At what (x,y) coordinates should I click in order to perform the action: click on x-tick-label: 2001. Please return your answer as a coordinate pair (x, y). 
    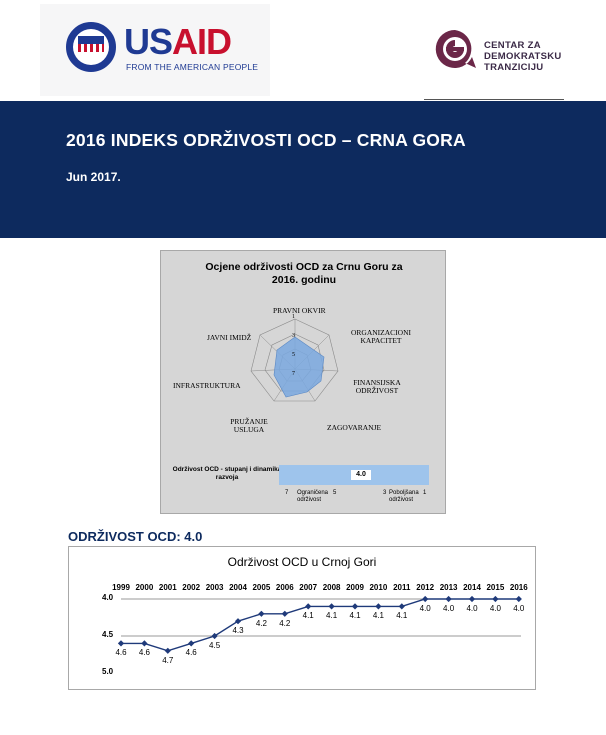
    Looking at the image, I should click on (167, 587).